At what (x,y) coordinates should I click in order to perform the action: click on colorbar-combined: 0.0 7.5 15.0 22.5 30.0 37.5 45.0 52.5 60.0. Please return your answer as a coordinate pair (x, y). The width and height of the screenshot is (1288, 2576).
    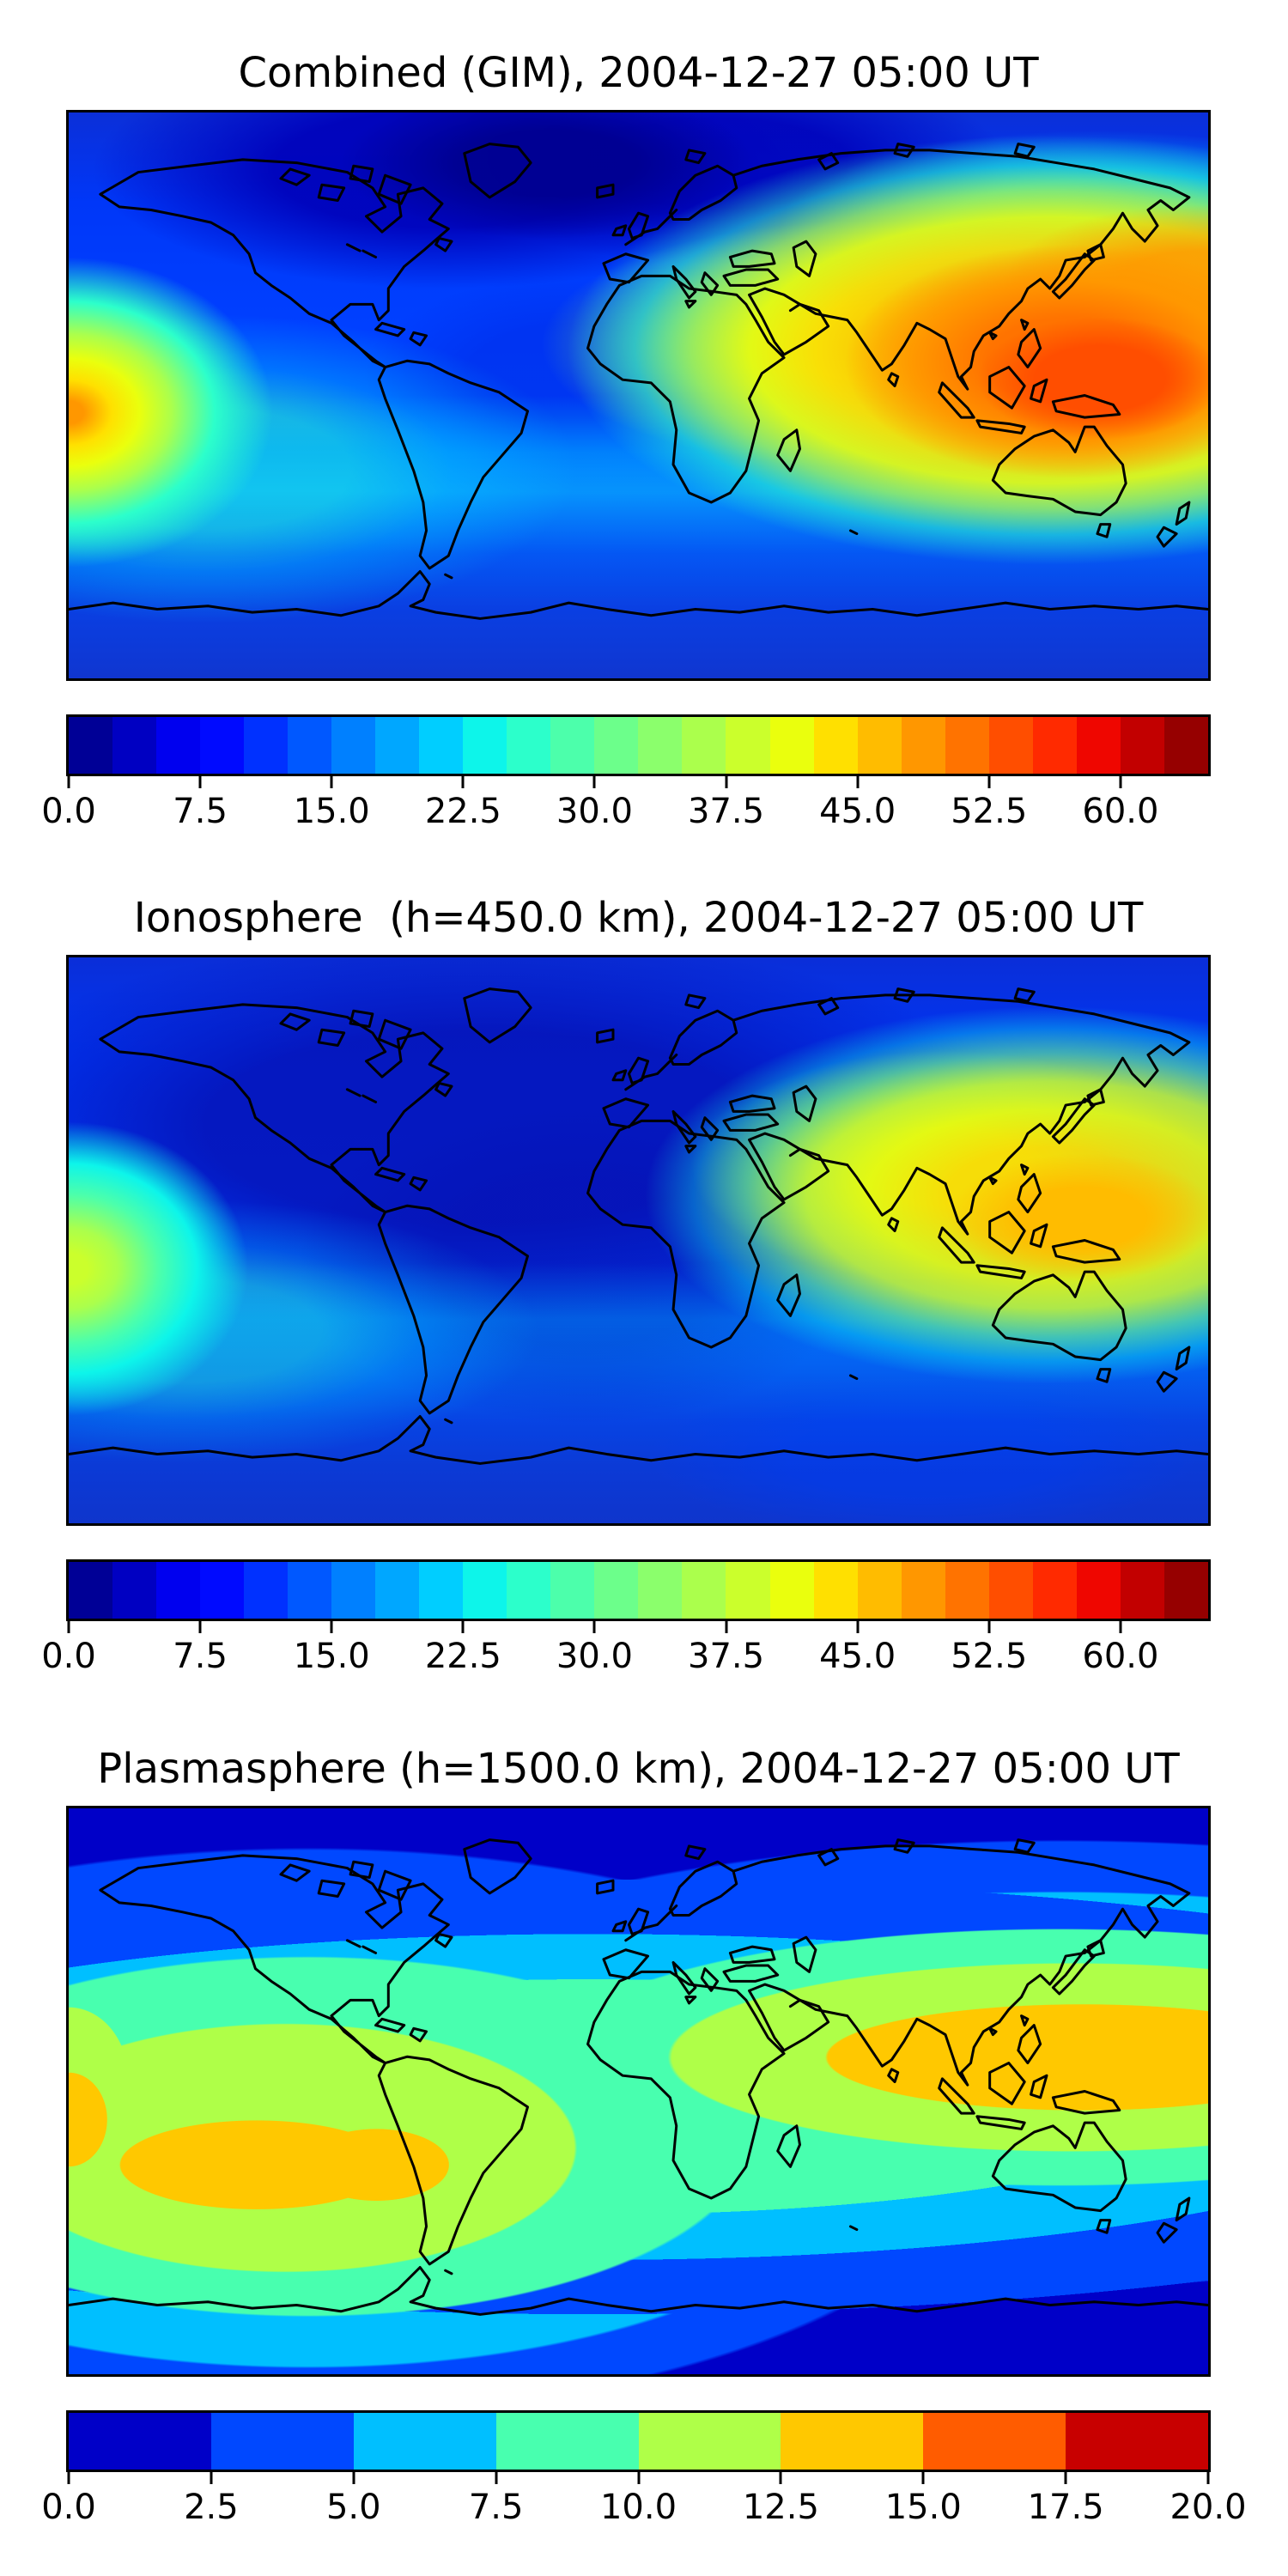
    Looking at the image, I should click on (626, 771).